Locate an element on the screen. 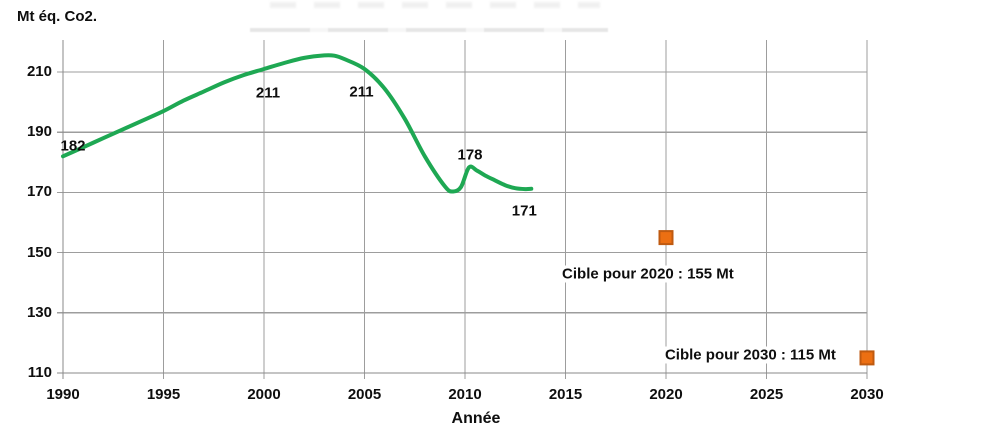  x-tick-label: 2010 is located at coordinates (465, 394).